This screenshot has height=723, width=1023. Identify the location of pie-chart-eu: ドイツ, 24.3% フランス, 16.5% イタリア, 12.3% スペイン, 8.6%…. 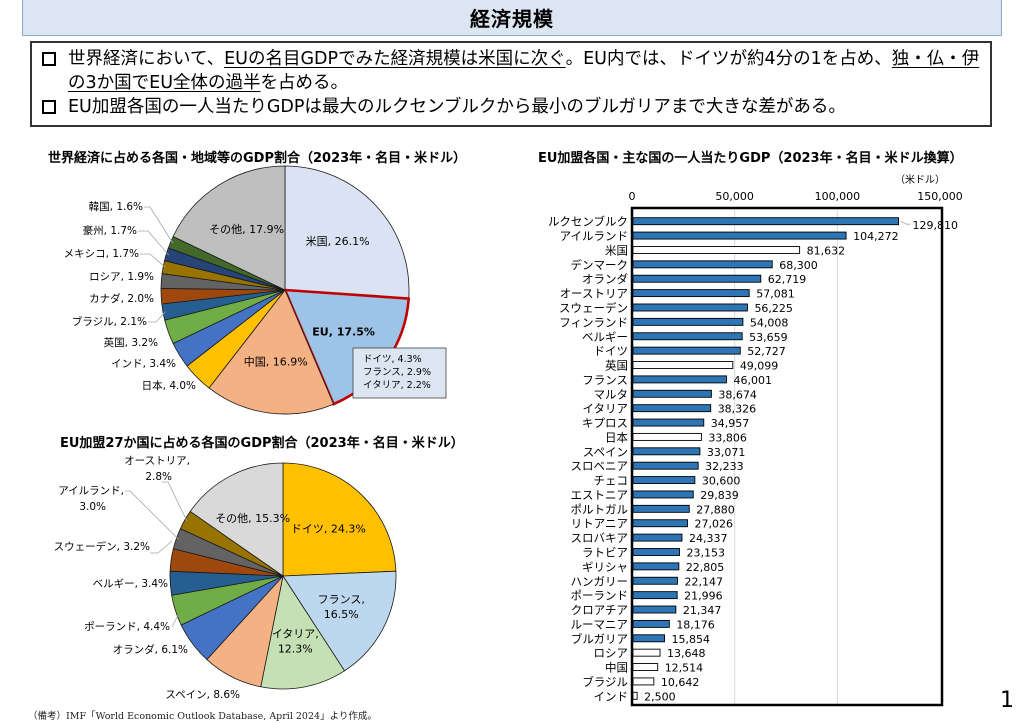
(225, 578).